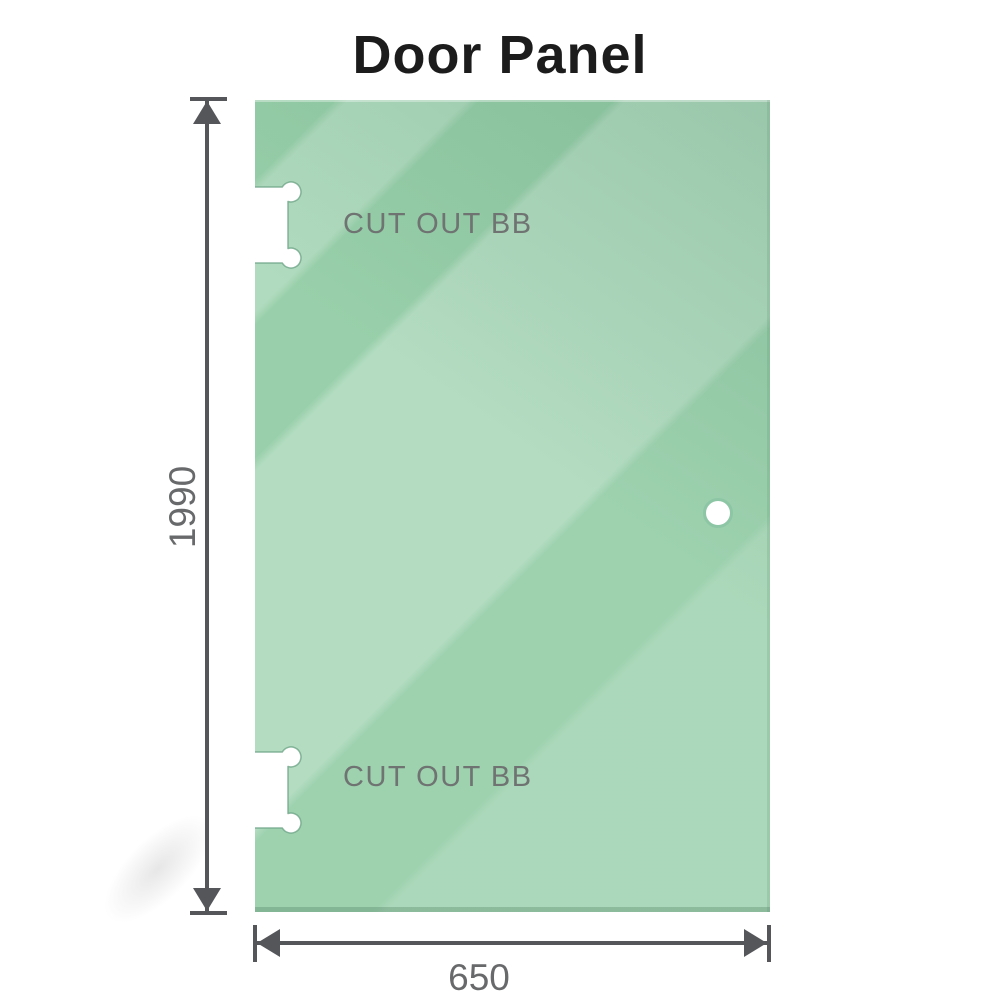 Image resolution: width=1000 pixels, height=1000 pixels. I want to click on cutout-label-bottom: CUT OUT BB, so click(438, 777).